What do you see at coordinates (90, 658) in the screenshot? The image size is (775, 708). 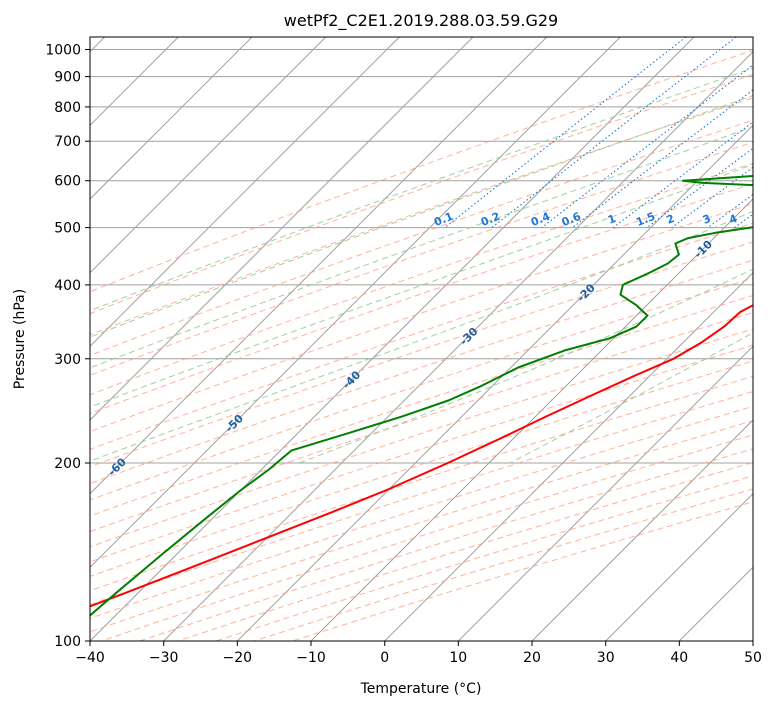 I see `x-tick-label: −40` at bounding box center [90, 658].